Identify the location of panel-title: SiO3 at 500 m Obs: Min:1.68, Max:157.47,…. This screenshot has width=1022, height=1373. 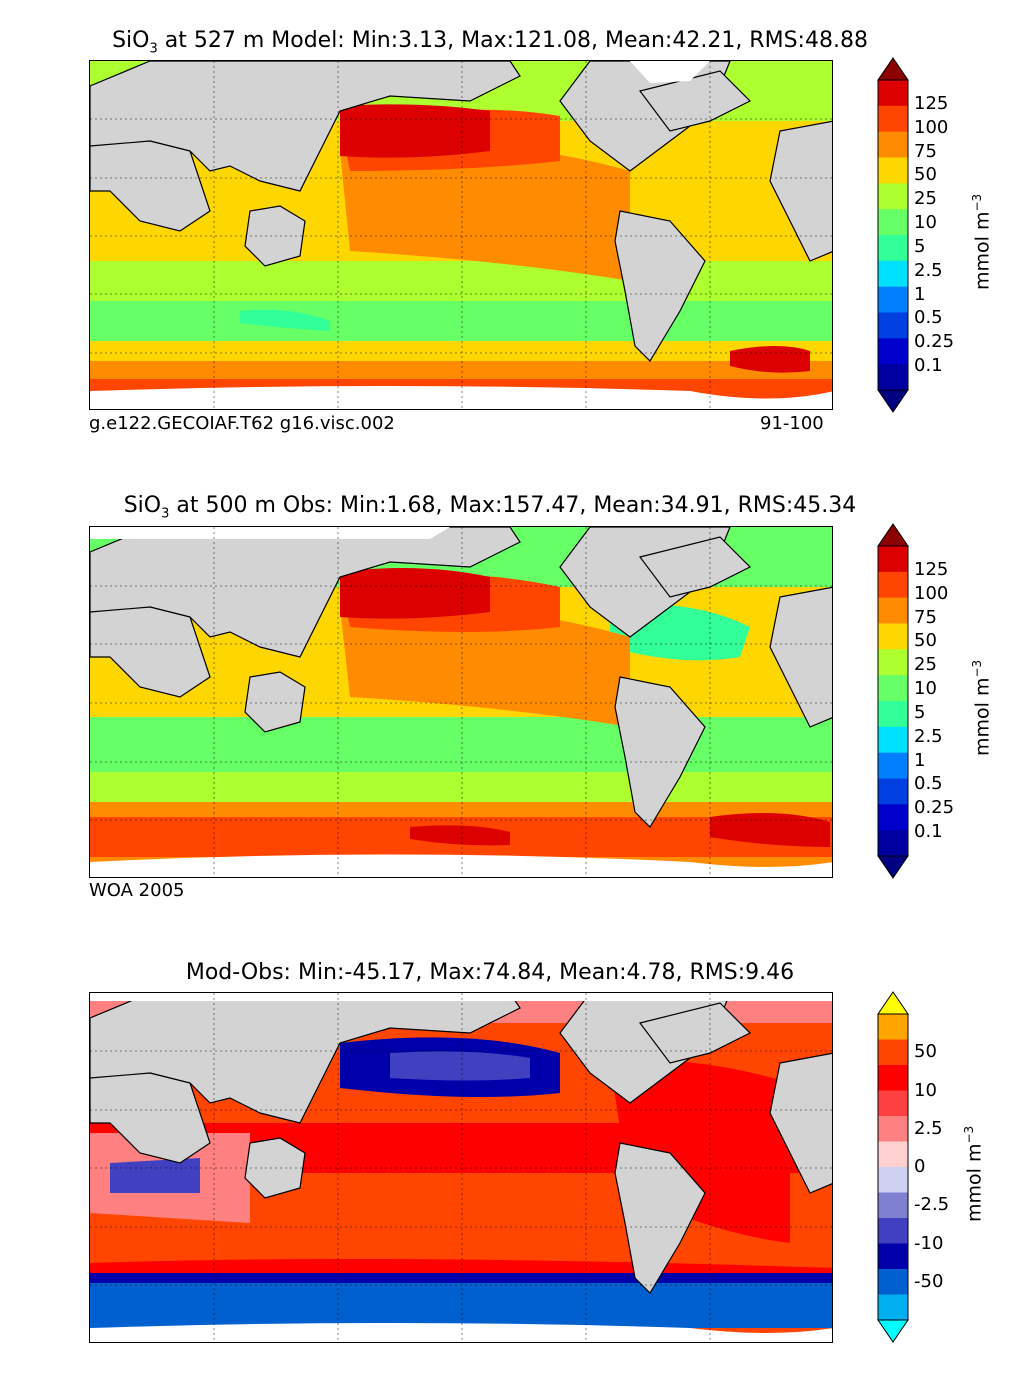
(490, 507).